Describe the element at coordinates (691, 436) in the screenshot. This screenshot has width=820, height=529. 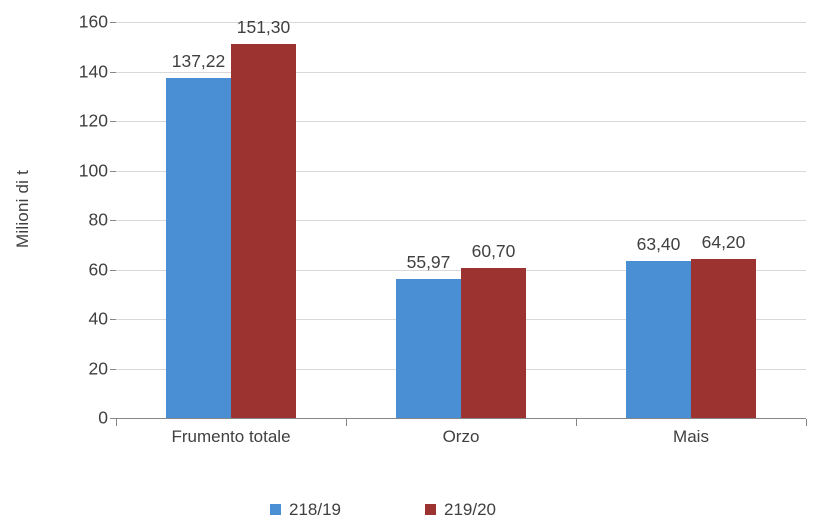
I see `x-axis-category-label: Mais` at that location.